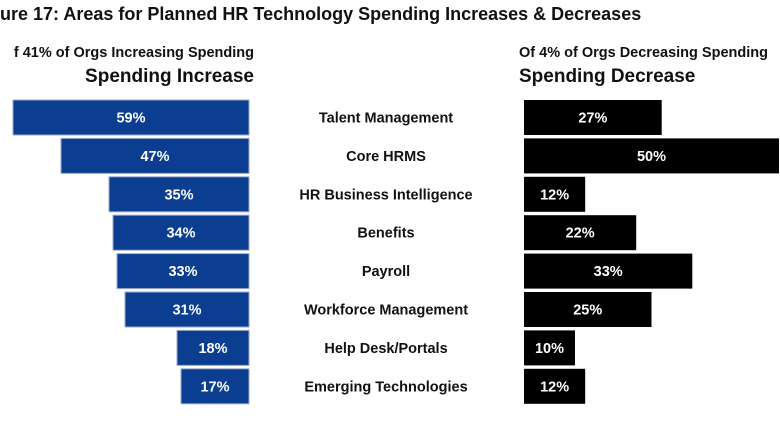 The image size is (780, 437). Describe the element at coordinates (134, 53) in the screenshot. I see `increase-subtitle: f 41% of Orgs Increasing Spending` at that location.